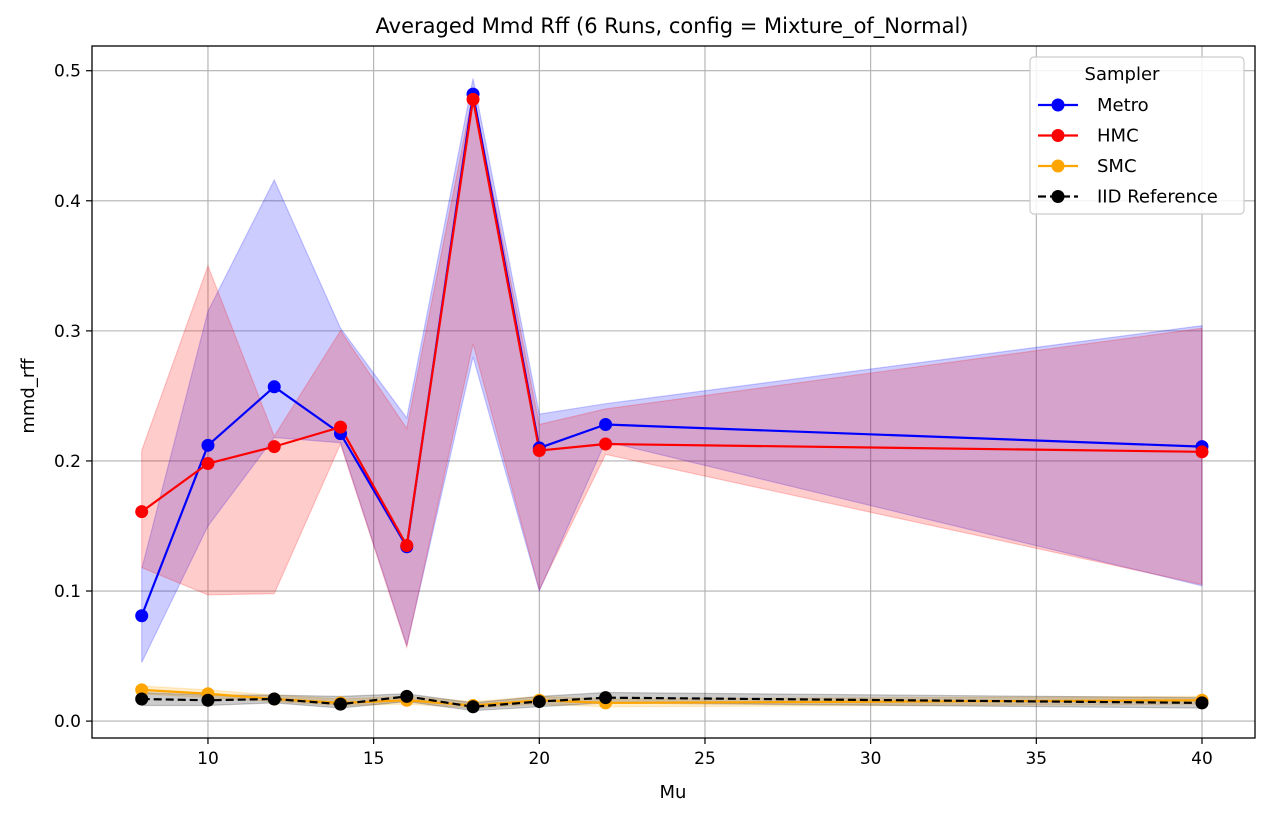 This screenshot has height=817, width=1269. Describe the element at coordinates (67, 332) in the screenshot. I see `y-tick-label: 0.3` at that location.